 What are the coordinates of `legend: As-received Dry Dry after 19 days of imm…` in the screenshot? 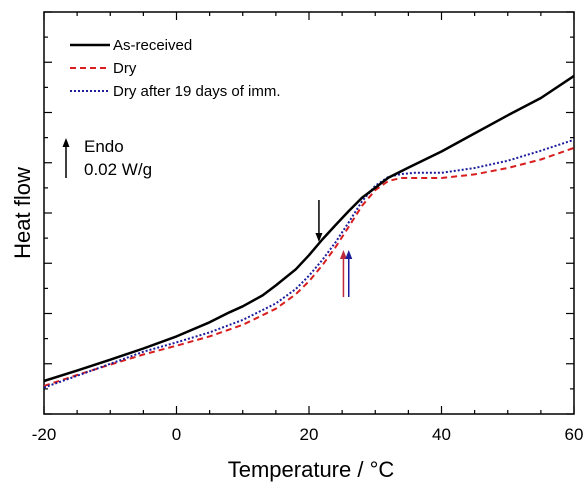 It's located at (175, 68).